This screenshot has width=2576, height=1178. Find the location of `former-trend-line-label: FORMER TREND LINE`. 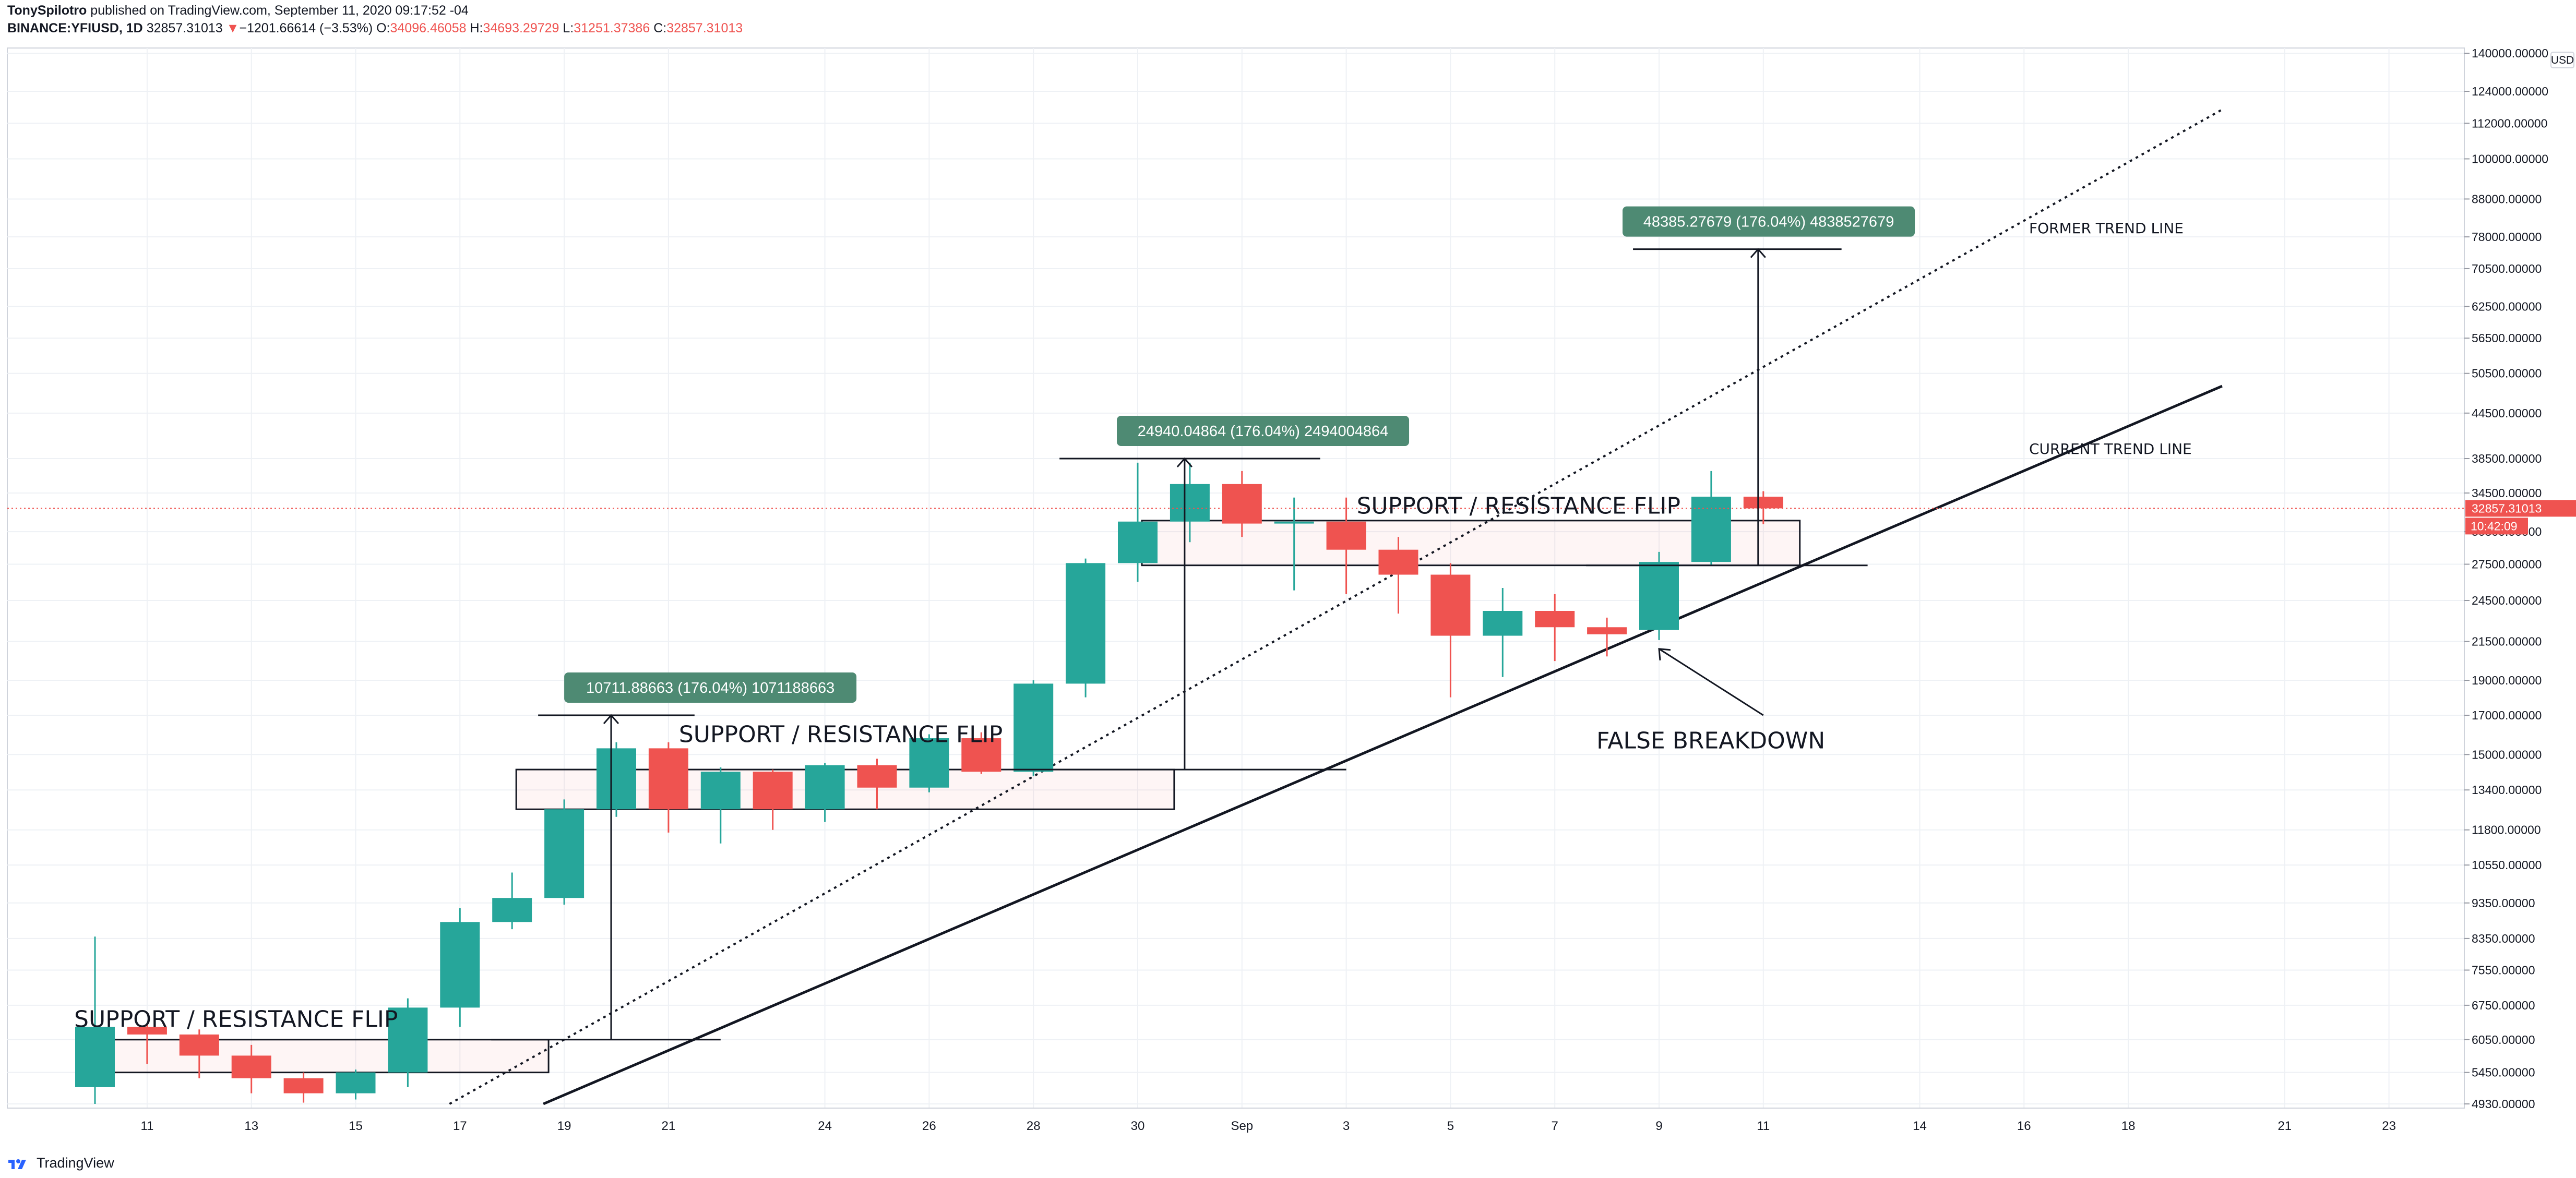

former-trend-line-label: FORMER TREND LINE is located at coordinates (2106, 228).